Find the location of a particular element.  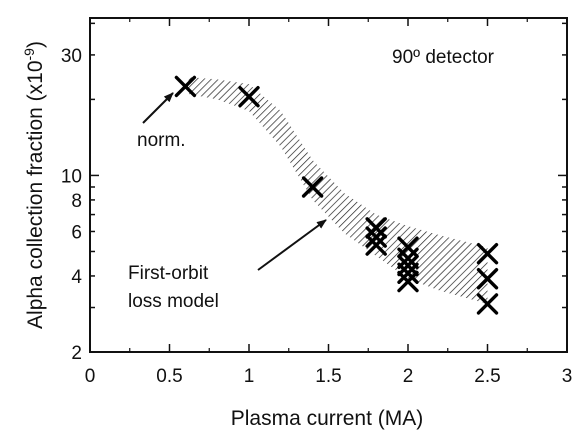

y-tick-label: 10 is located at coordinates (71, 176).